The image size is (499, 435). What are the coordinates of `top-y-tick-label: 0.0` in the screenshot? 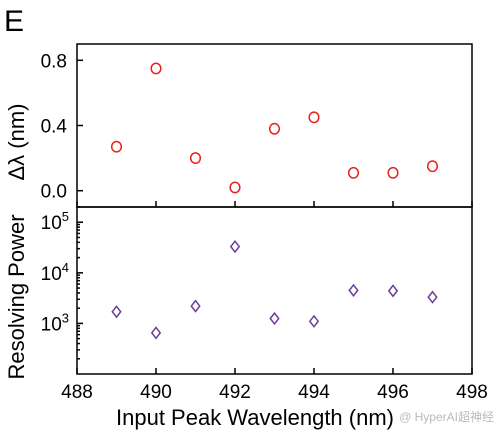 It's located at (54, 192).